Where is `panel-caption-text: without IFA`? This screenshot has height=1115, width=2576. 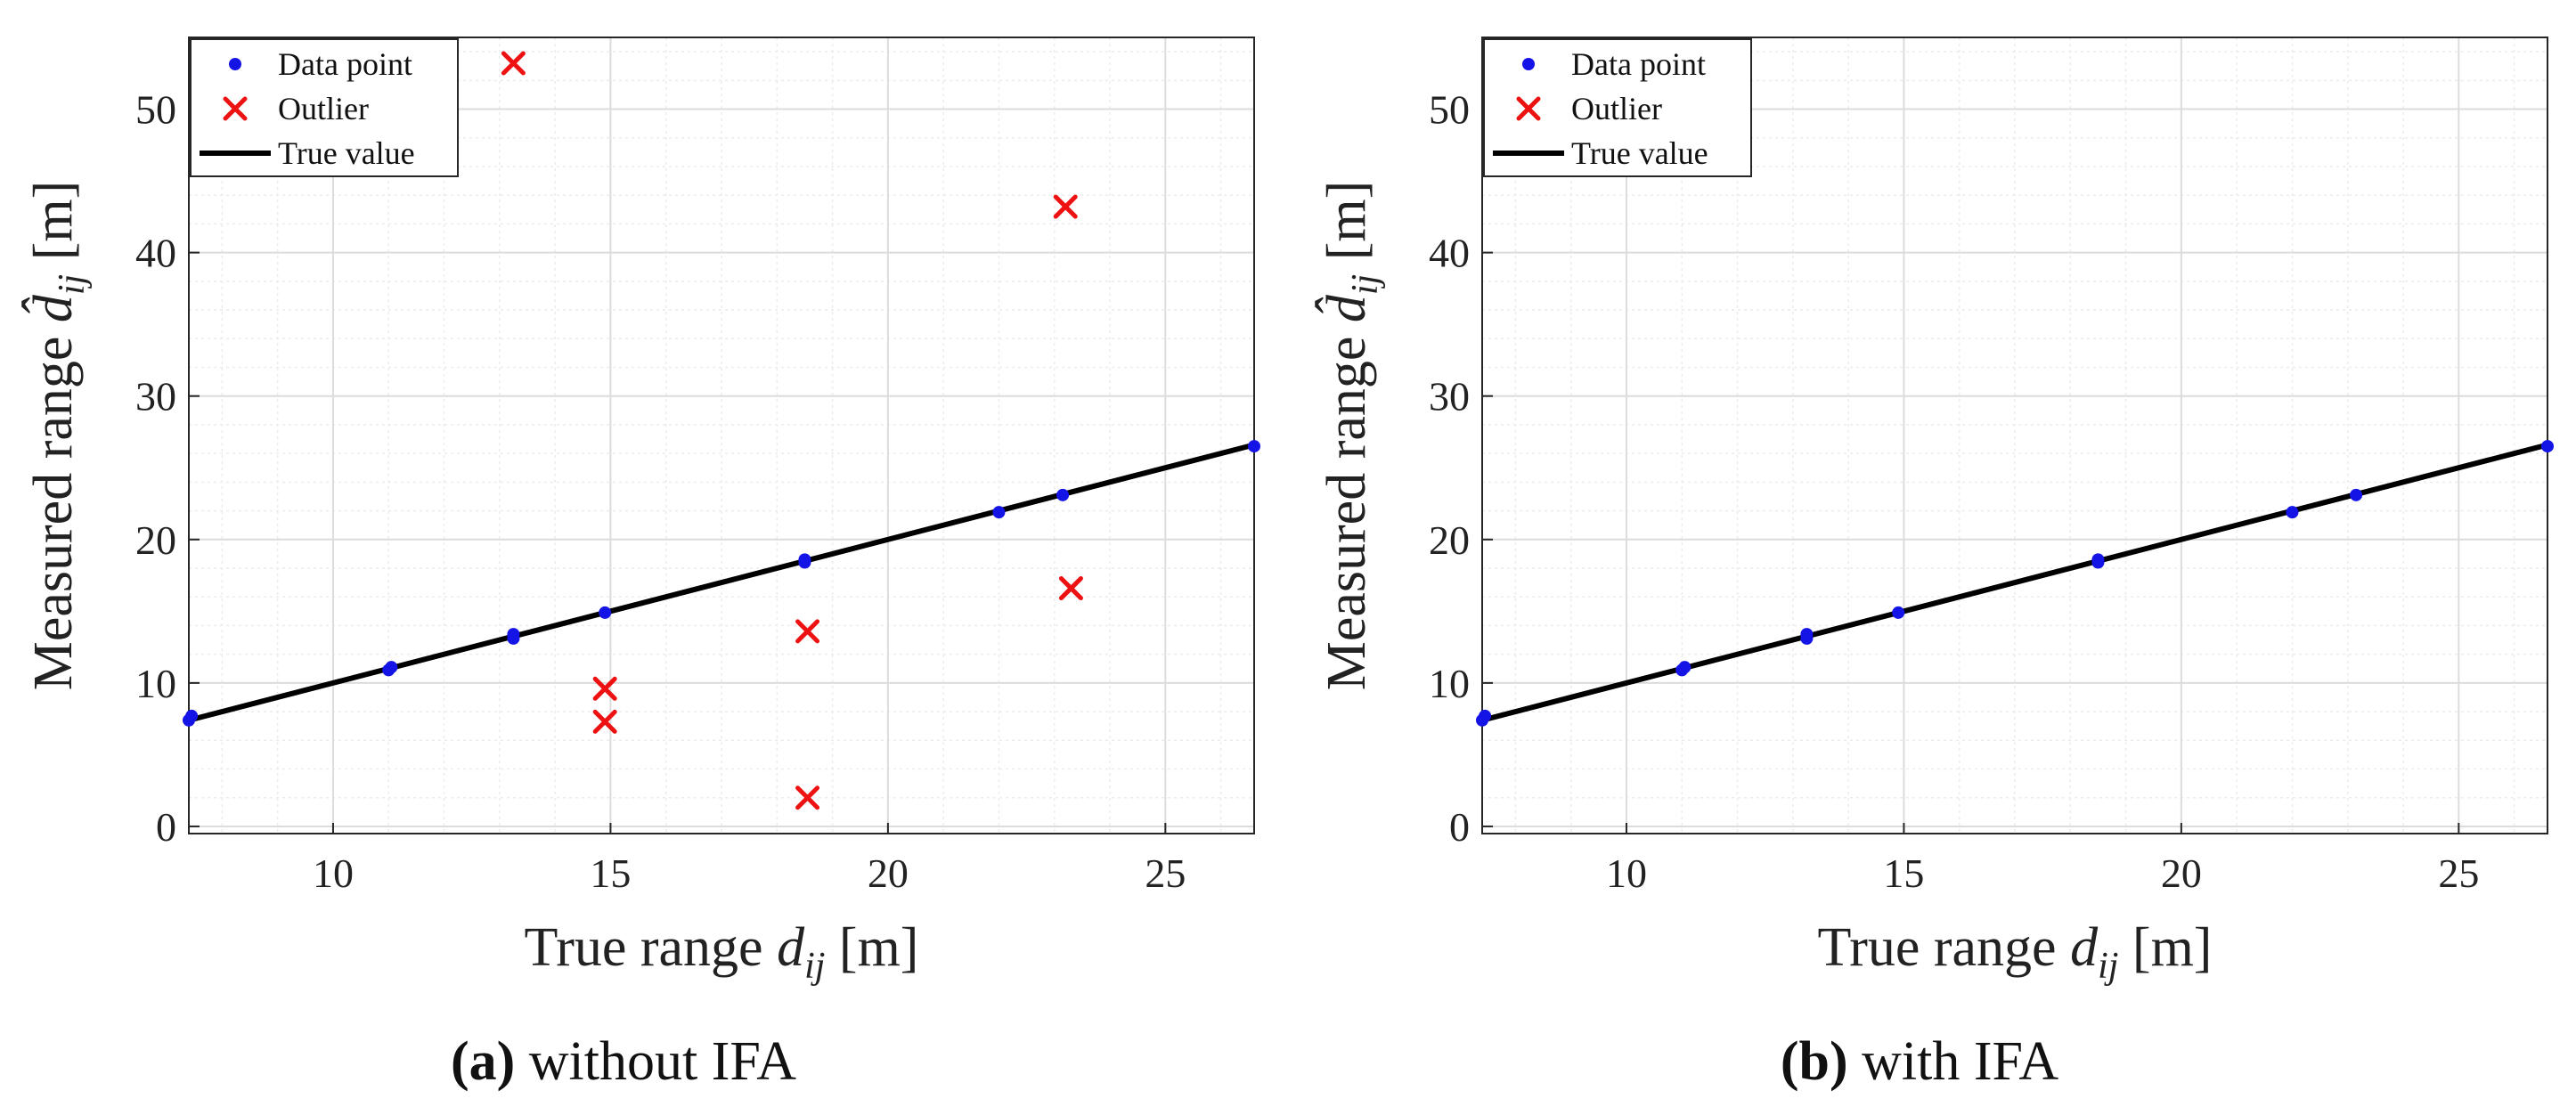 panel-caption-text: without IFA is located at coordinates (656, 1061).